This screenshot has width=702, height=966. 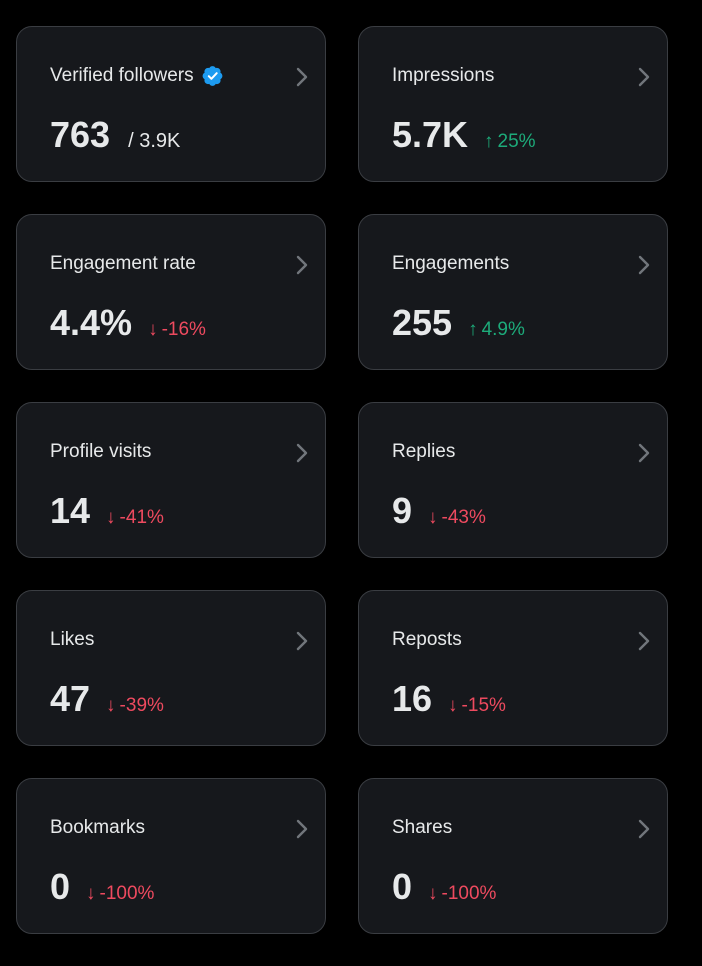 I want to click on card-title: Impressions, so click(x=443, y=75).